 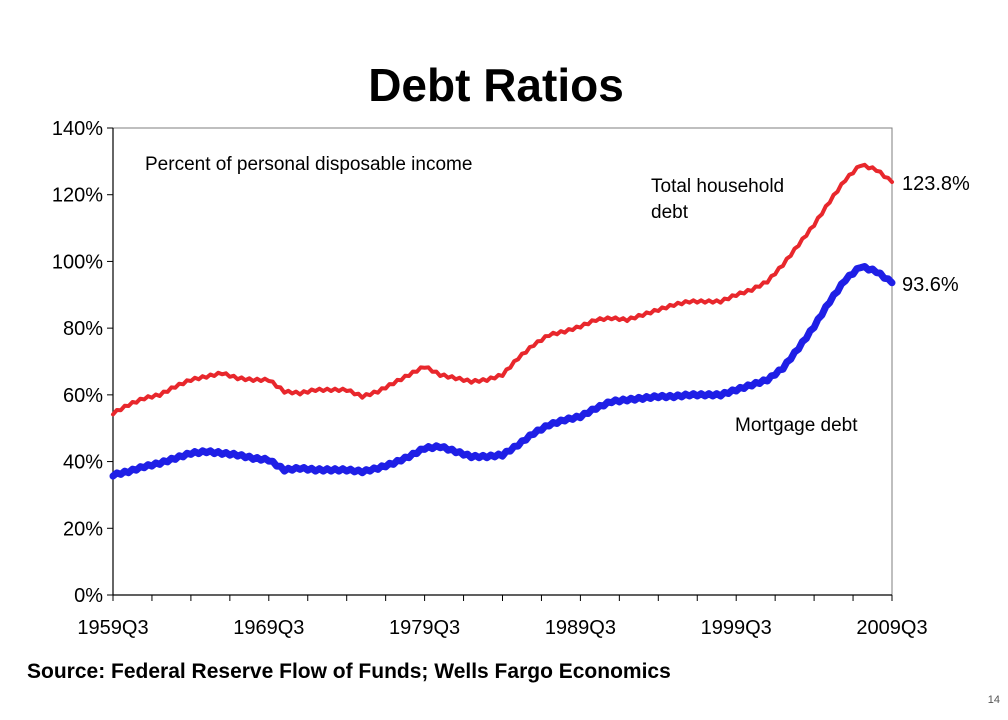 What do you see at coordinates (308, 164) in the screenshot?
I see `chart-subtitle: Percent of personal disposable income` at bounding box center [308, 164].